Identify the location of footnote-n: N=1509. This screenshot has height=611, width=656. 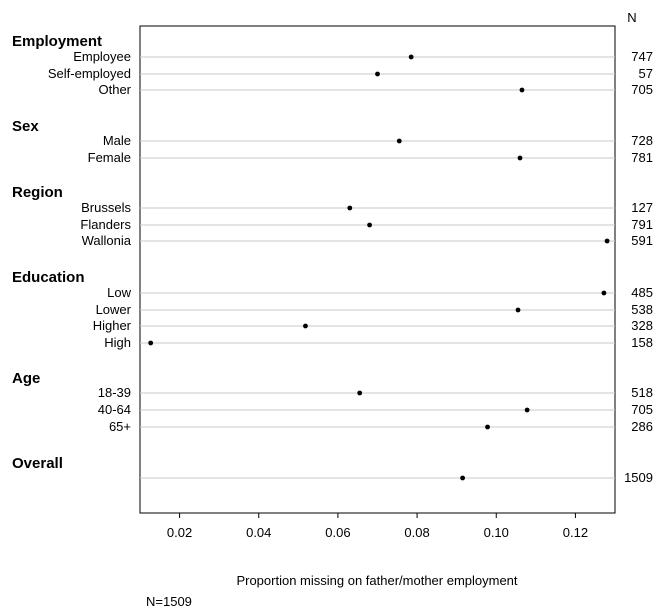
(169, 601).